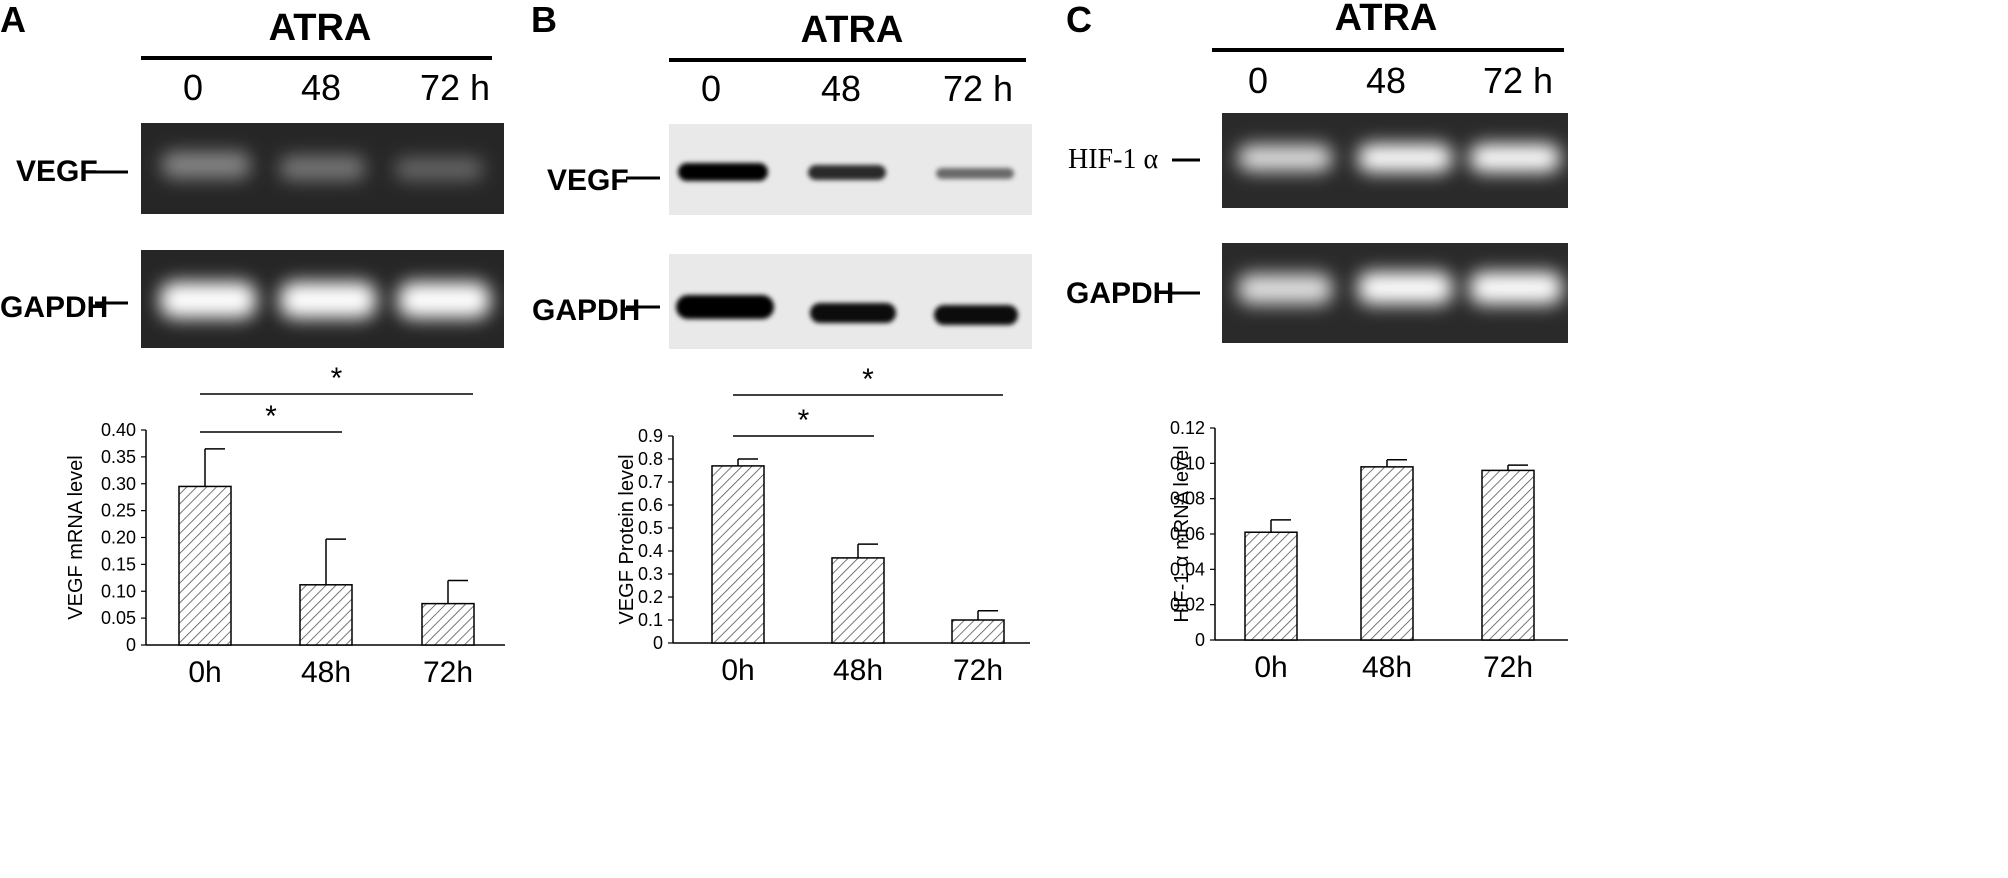  What do you see at coordinates (650, 505) in the screenshot?
I see `y-tick-label: 0.6` at bounding box center [650, 505].